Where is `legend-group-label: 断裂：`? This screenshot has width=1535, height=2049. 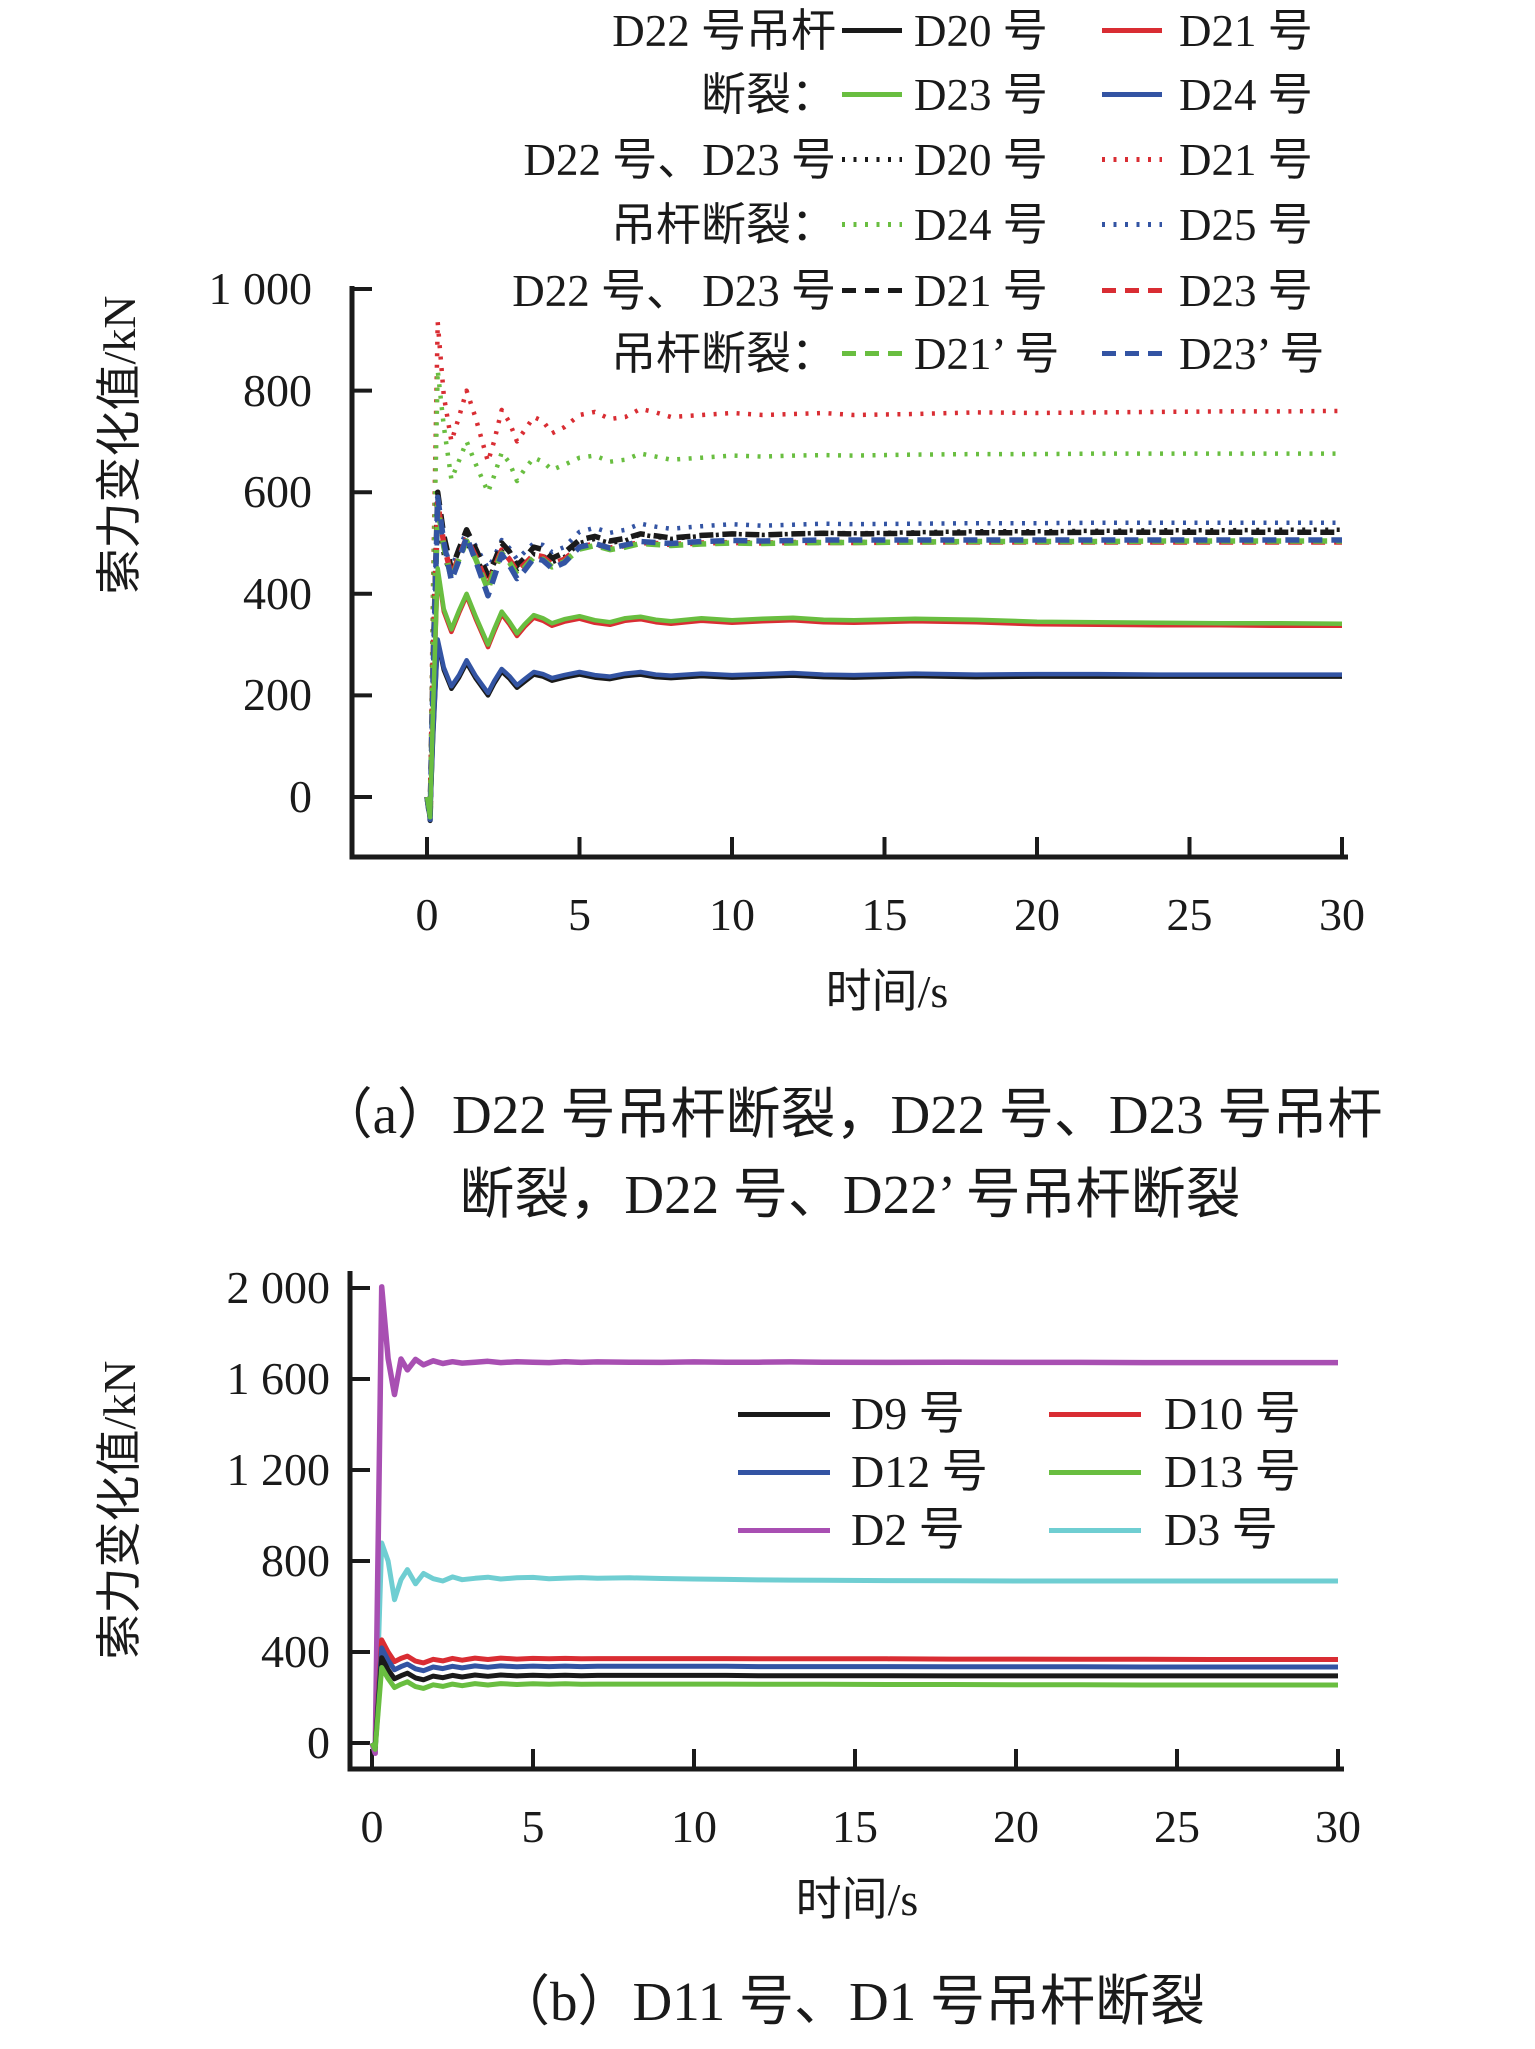
legend-group-label: 断裂： is located at coordinates (768, 95).